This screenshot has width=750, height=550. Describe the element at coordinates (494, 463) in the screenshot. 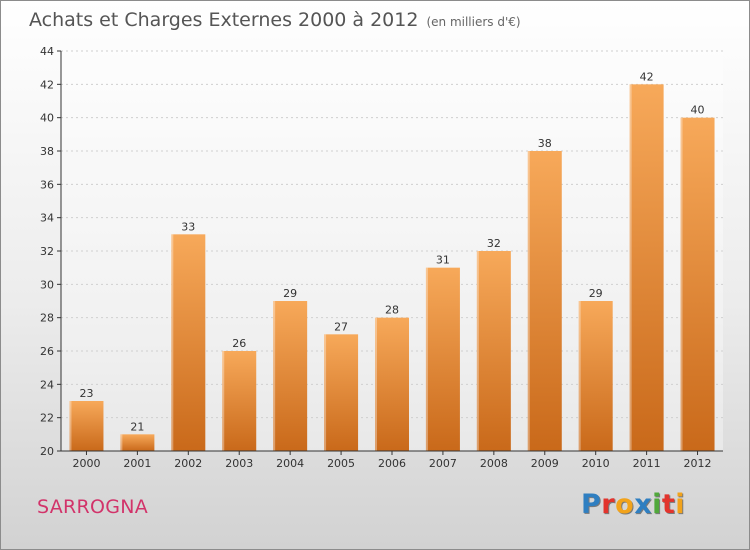

I see `x-tick-label: 2008` at that location.